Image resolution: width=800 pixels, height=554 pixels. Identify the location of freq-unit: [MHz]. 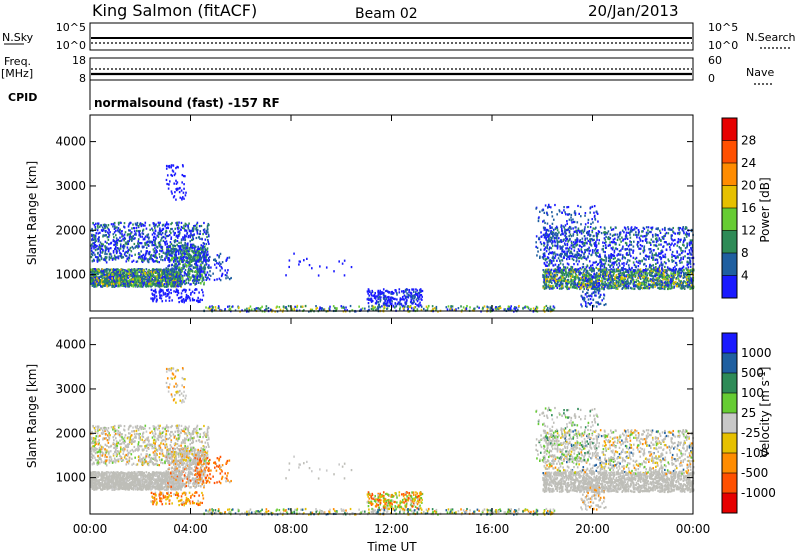
(17, 73).